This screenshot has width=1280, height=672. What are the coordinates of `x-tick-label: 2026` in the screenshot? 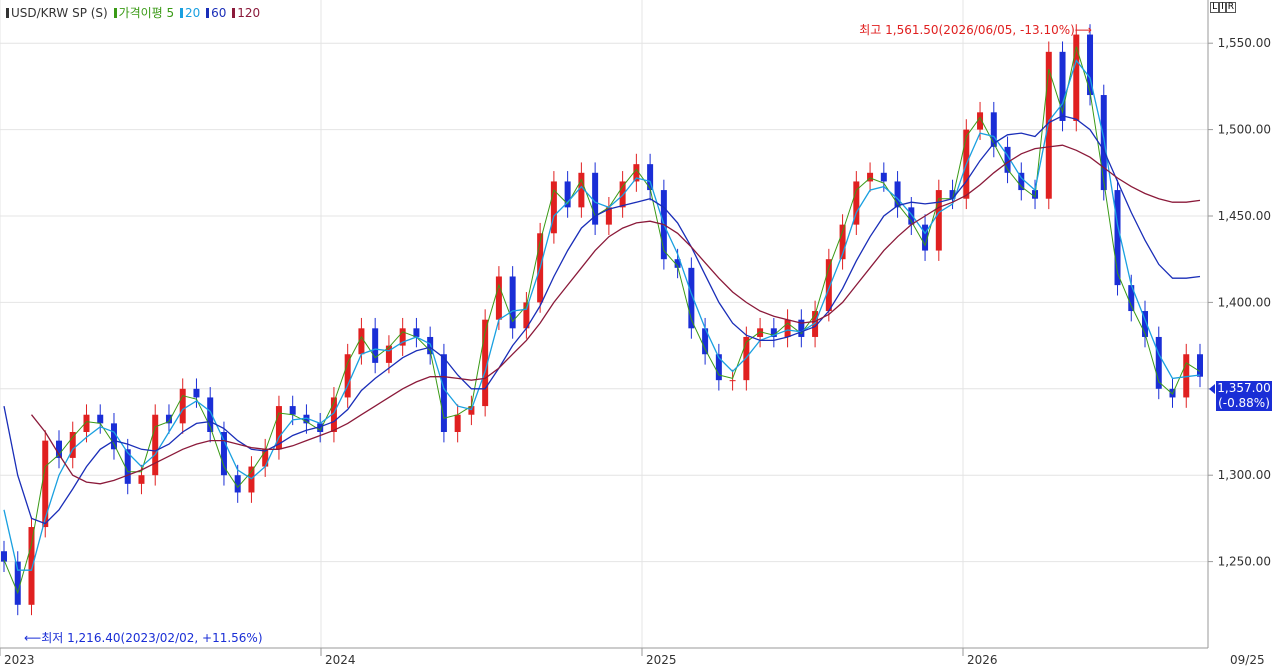 It's located at (982, 660).